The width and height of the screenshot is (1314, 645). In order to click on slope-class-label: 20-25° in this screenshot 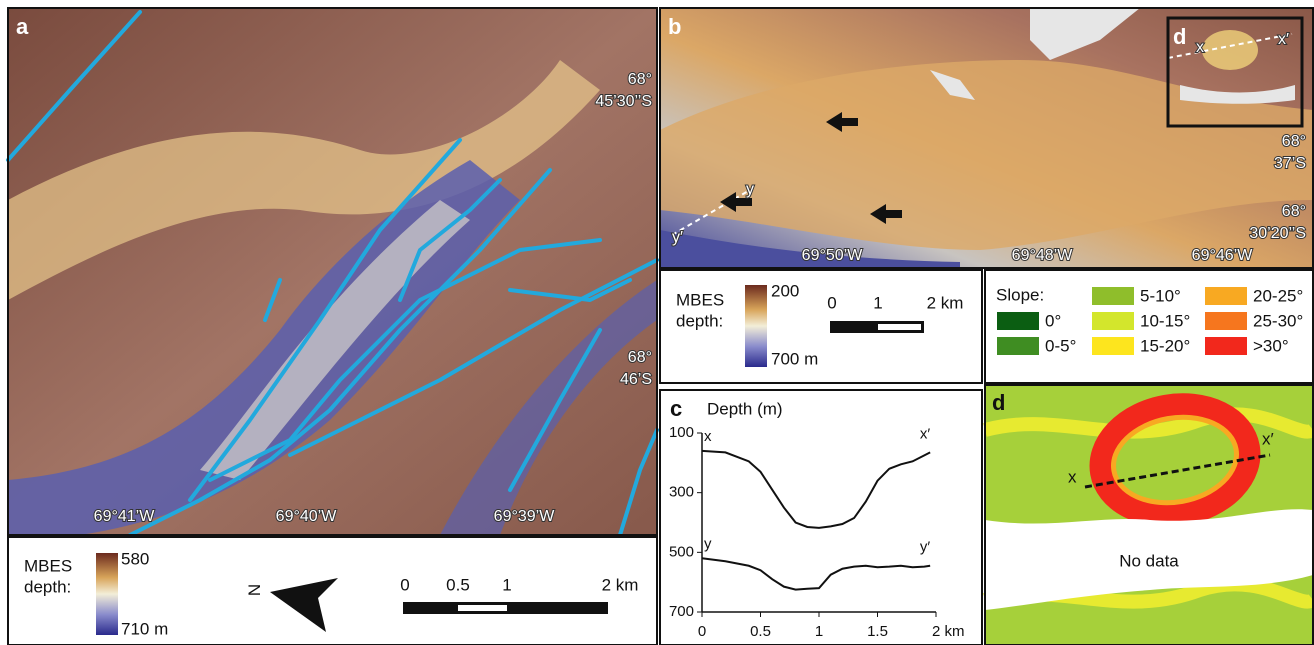, I will do `click(1278, 295)`.